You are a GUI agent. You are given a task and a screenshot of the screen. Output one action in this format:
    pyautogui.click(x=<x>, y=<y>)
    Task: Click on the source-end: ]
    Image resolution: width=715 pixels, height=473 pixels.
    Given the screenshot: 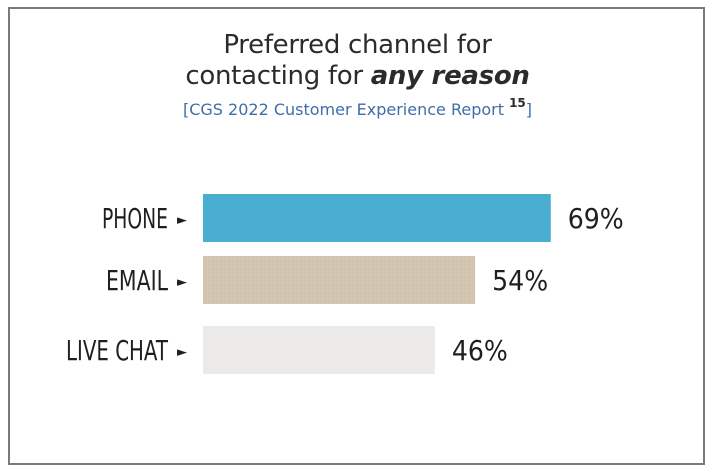 What is the action you would take?
    pyautogui.click(x=529, y=109)
    